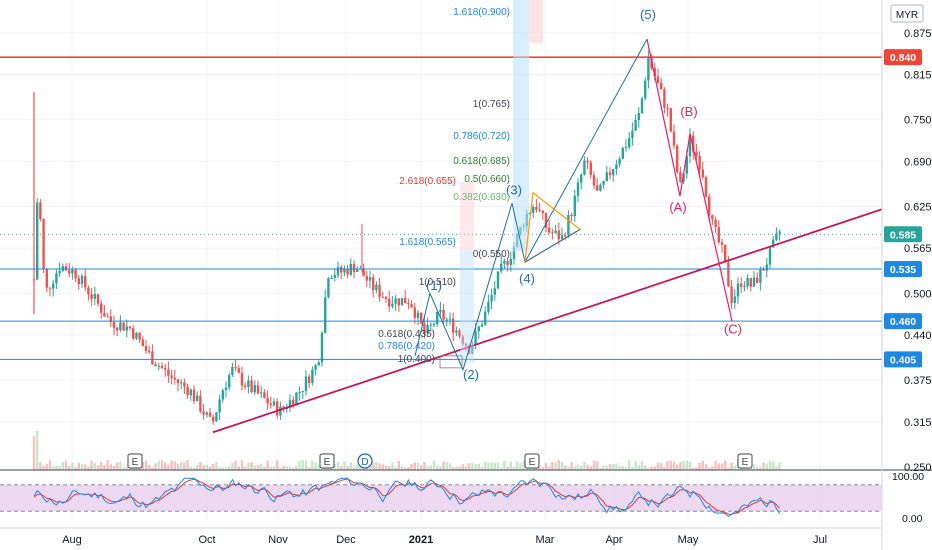 This screenshot has height=550, width=932. Describe the element at coordinates (903, 57) in the screenshot. I see `price-label-badge` at that location.